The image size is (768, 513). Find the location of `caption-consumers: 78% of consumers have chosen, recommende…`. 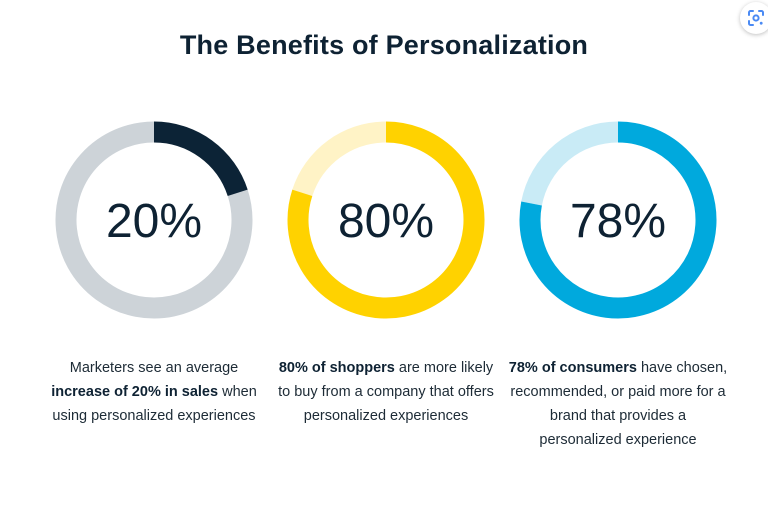

caption-consumers: 78% of consumers have chosen, recommende… is located at coordinates (618, 404).